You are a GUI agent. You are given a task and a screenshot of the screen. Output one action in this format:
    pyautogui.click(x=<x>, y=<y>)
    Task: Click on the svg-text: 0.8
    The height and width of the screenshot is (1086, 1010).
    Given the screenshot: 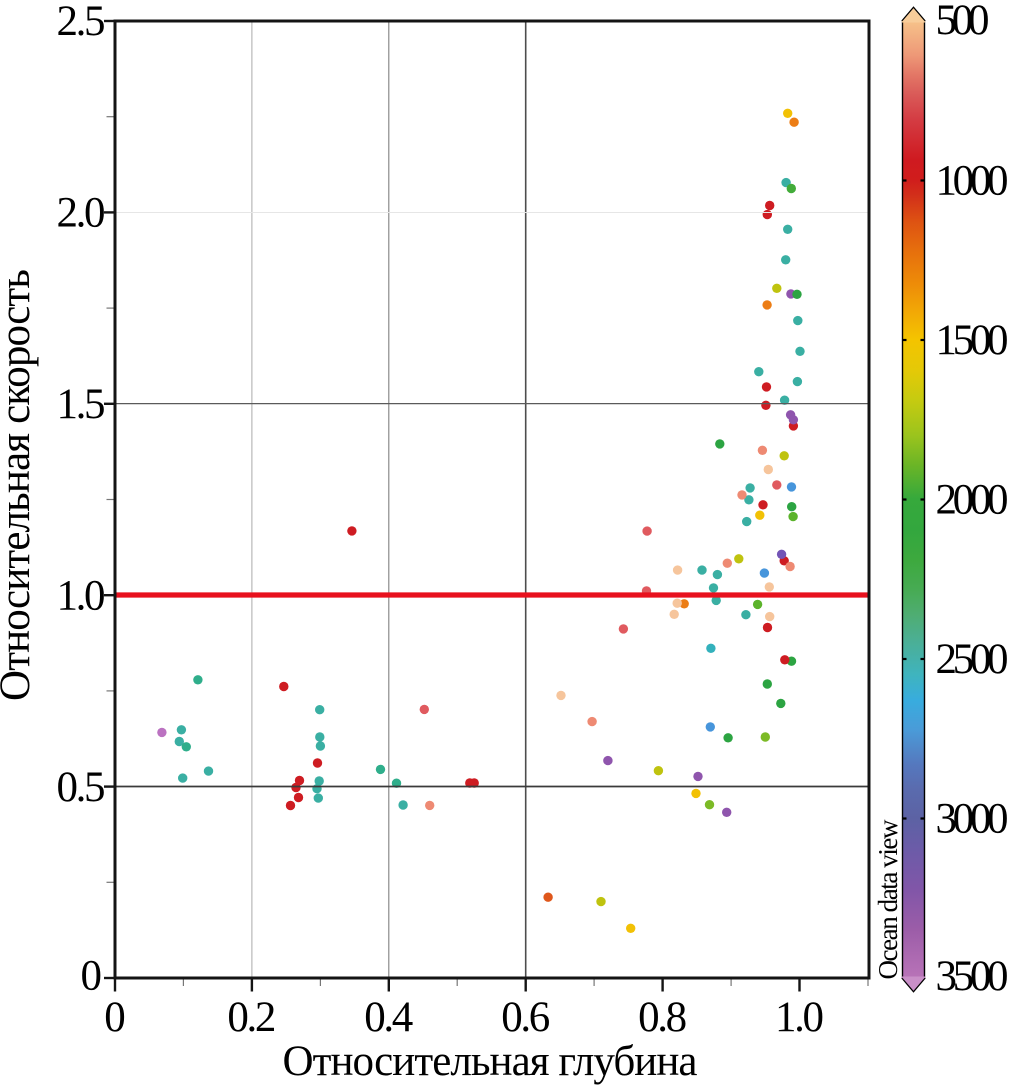 What is the action you would take?
    pyautogui.click(x=662, y=1017)
    